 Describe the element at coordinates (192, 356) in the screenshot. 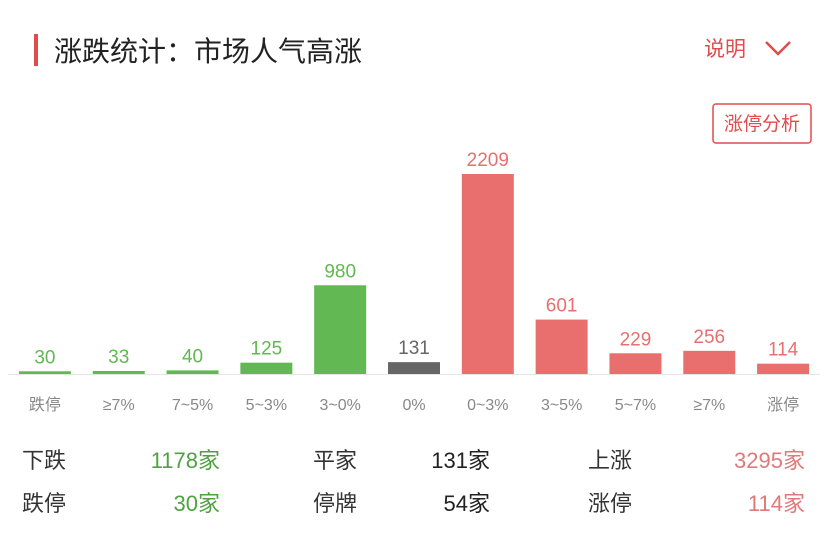

I see `value-label: 40` at that location.